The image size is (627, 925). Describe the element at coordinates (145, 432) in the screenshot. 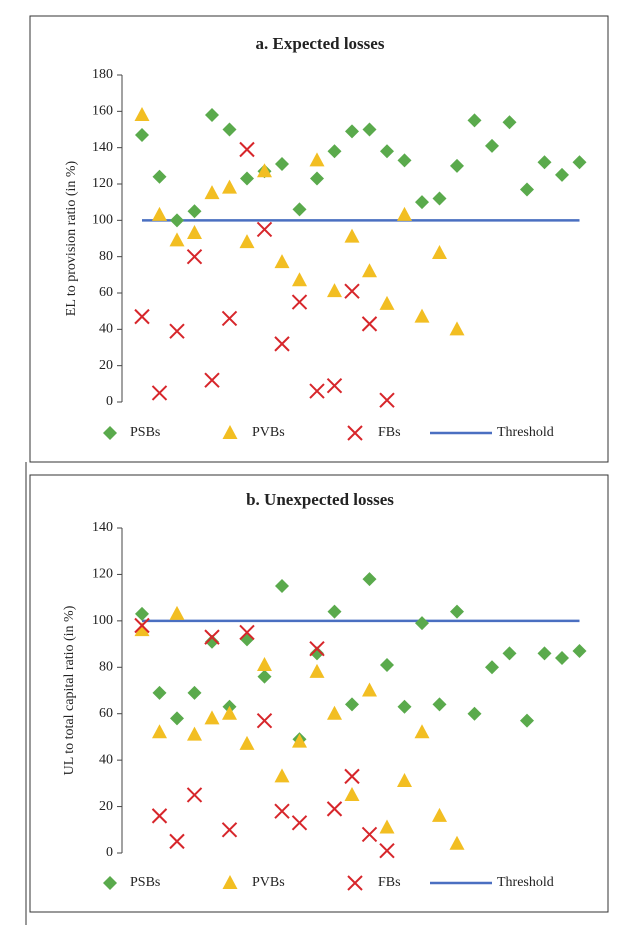

I see `legend-label: PSBs` at that location.